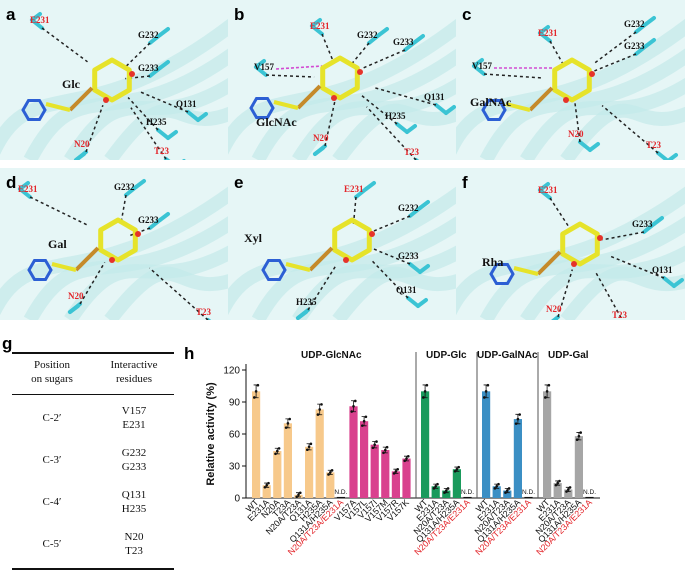  I want to click on y-axis-label: Relative activity (%), so click(211, 434).